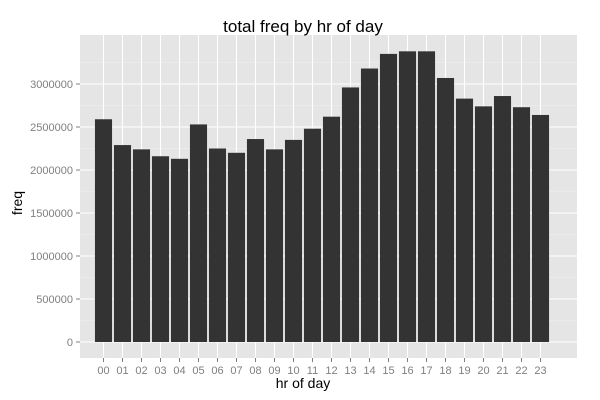  I want to click on x-tick-label: 03, so click(160, 371).